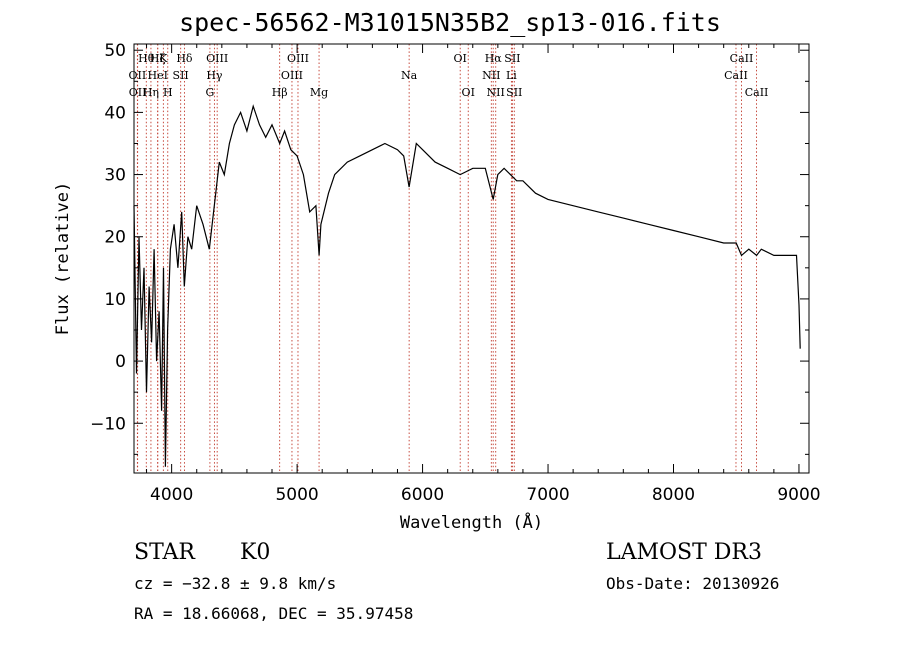  I want to click on line-label-4305: G, so click(210, 92).